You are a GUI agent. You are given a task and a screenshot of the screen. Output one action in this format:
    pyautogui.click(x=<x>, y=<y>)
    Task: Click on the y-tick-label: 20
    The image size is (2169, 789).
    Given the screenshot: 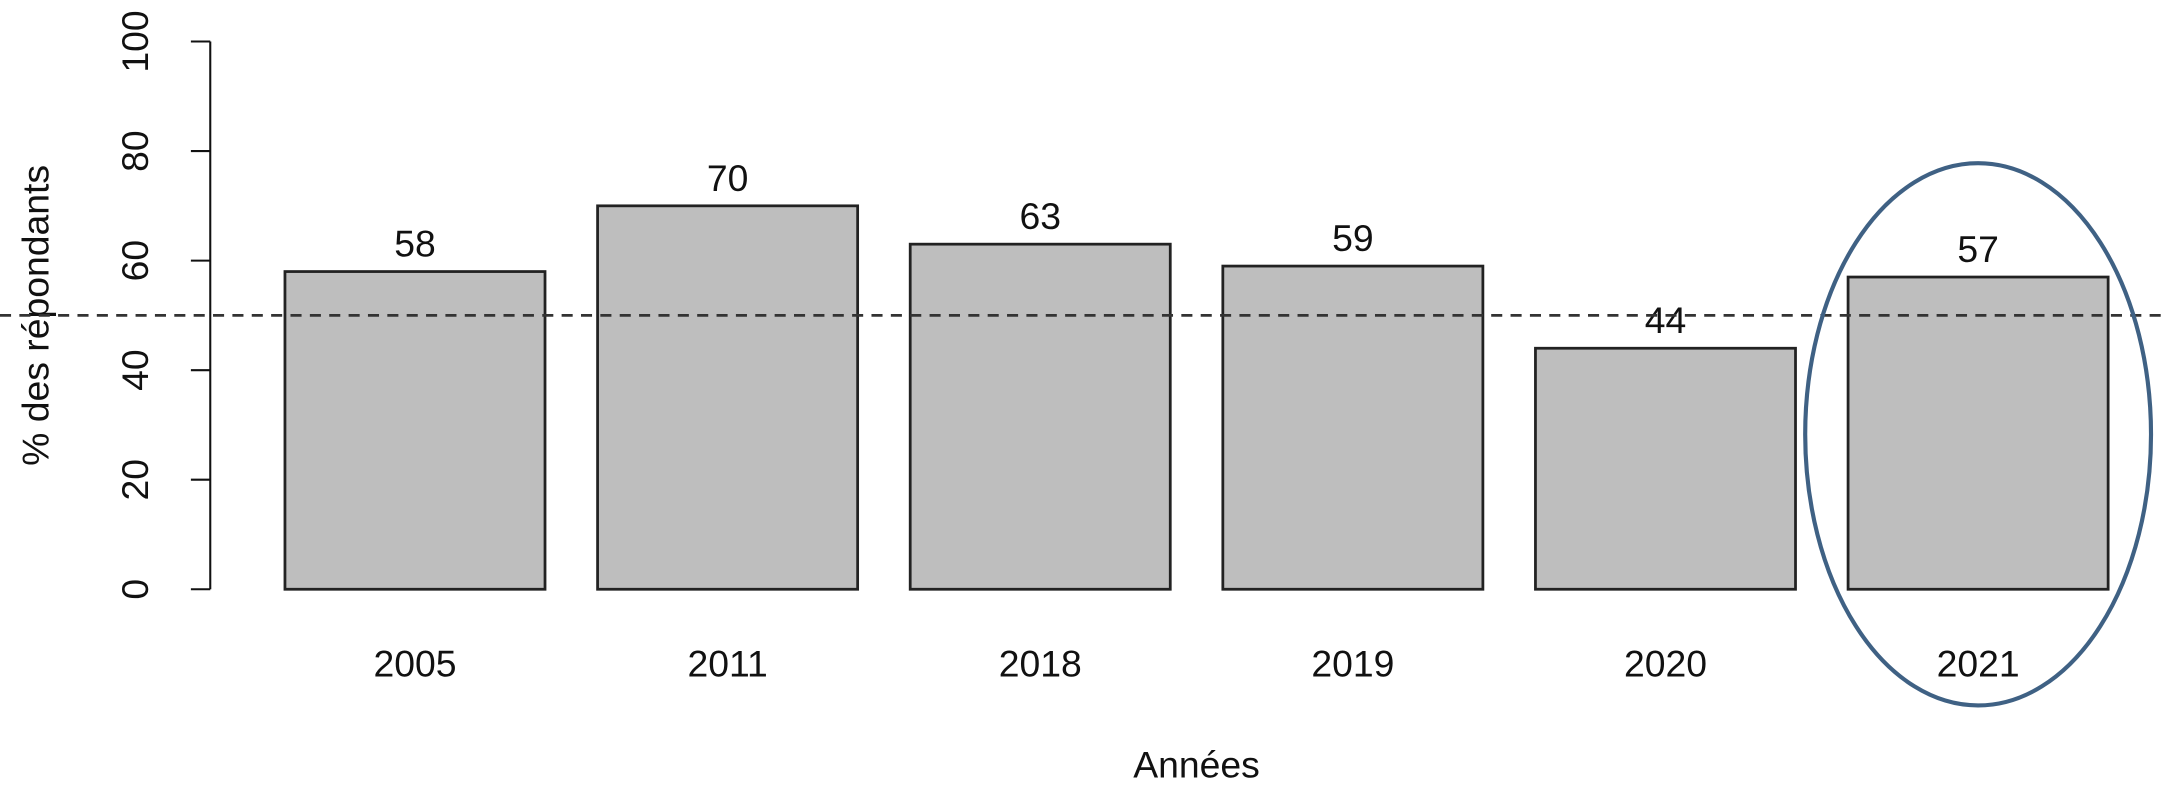 What is the action you would take?
    pyautogui.click(x=135, y=480)
    